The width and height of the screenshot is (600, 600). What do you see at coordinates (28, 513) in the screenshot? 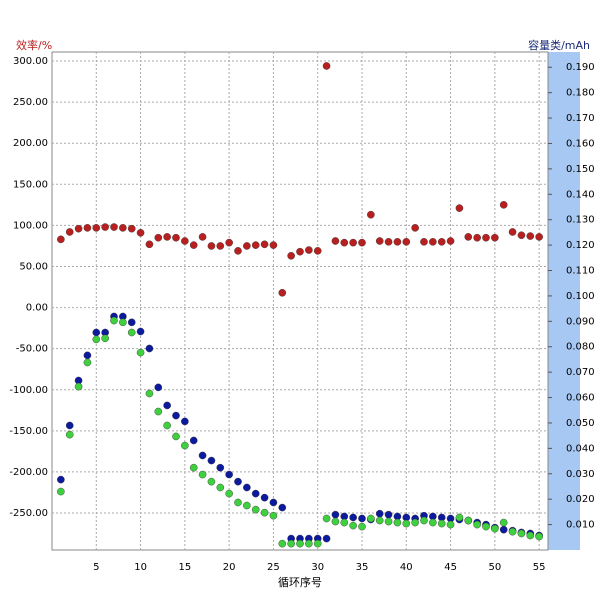
I see `y-tick-label: -250.00` at bounding box center [28, 513].